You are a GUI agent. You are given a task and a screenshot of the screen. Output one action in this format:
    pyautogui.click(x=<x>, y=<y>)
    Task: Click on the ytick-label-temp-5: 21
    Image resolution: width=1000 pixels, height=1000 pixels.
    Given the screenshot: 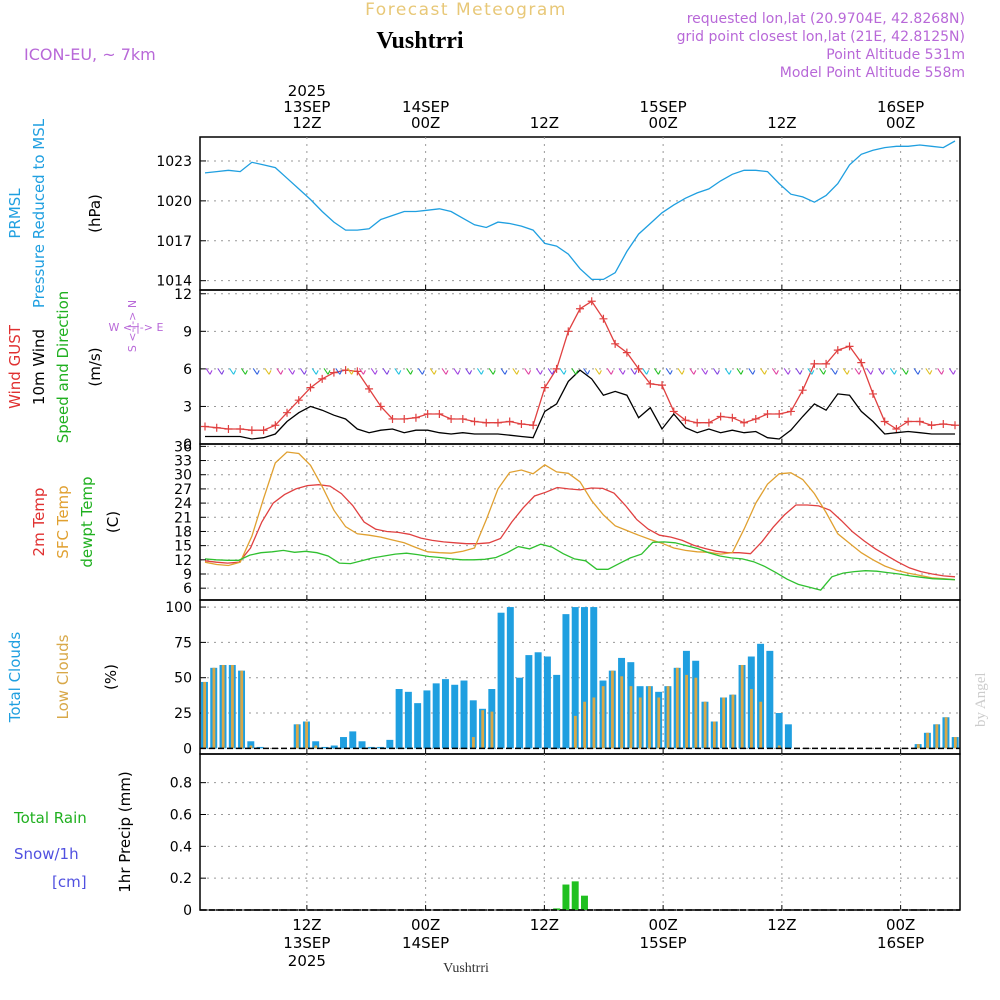 What is the action you would take?
    pyautogui.click(x=183, y=518)
    